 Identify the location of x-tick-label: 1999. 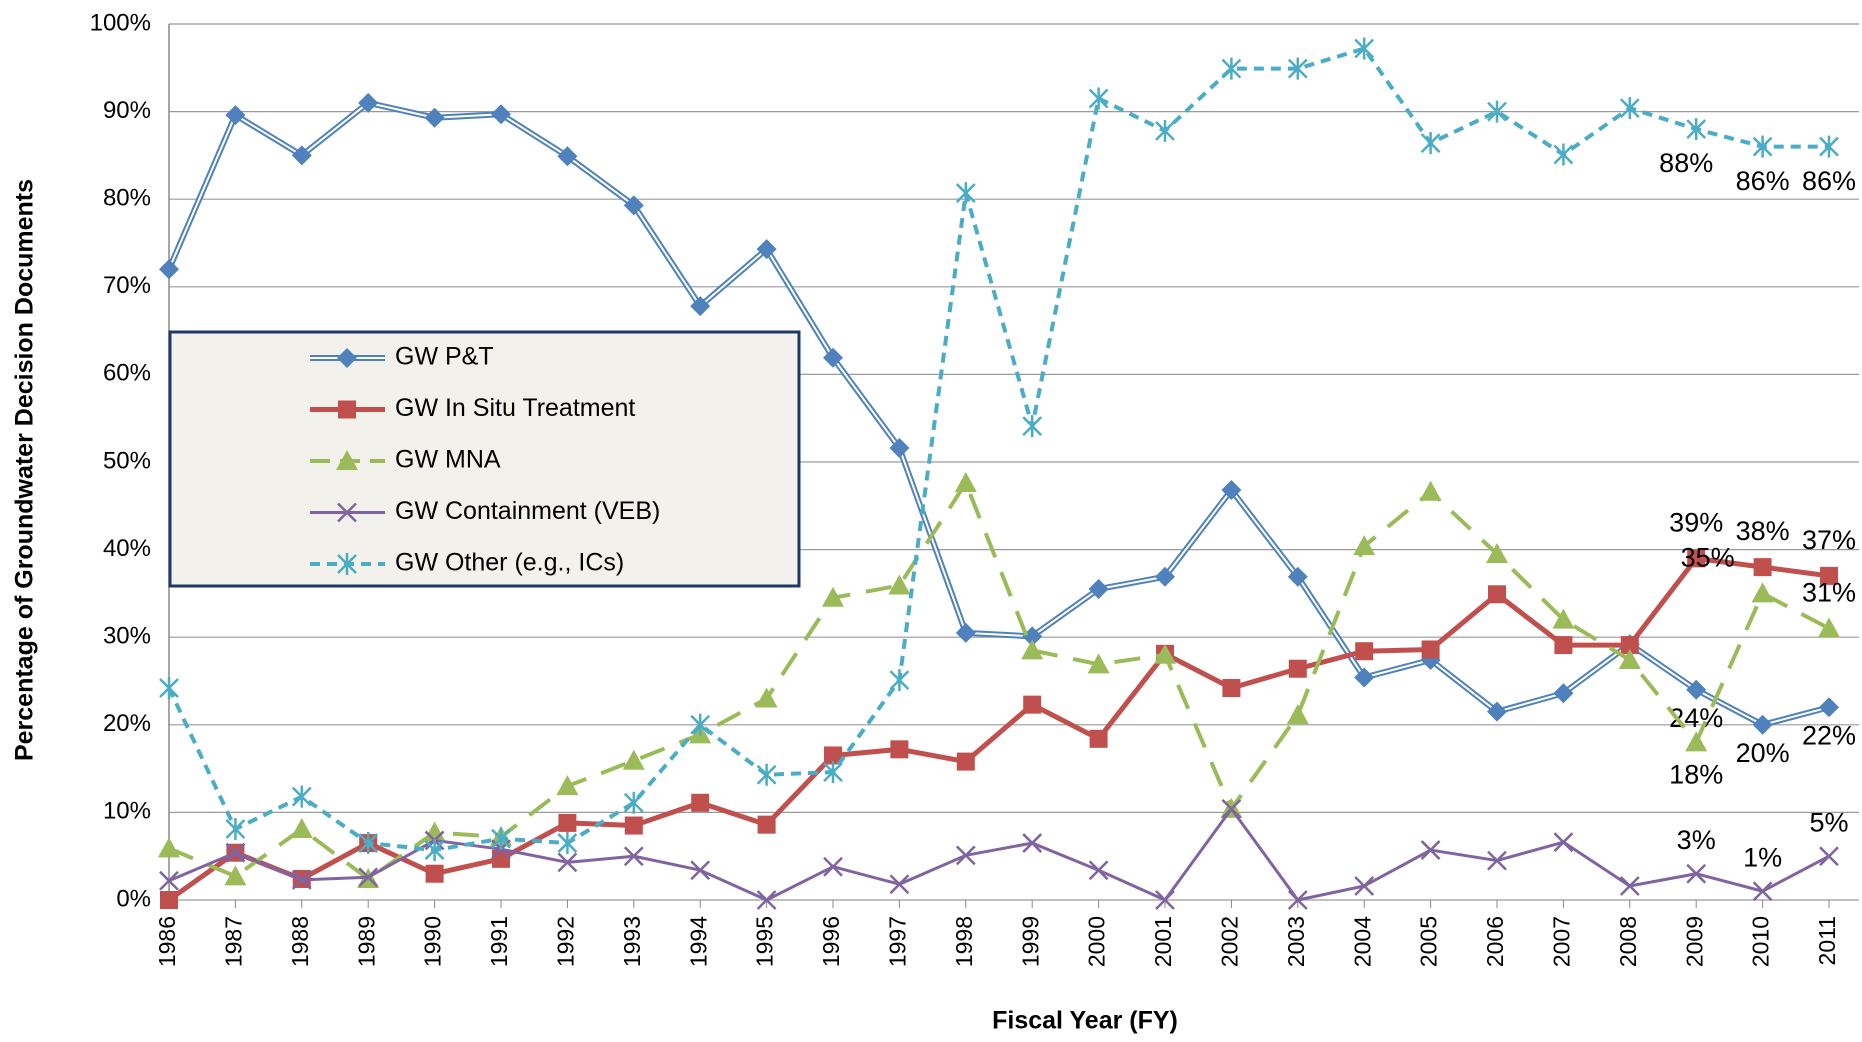
(1030, 941).